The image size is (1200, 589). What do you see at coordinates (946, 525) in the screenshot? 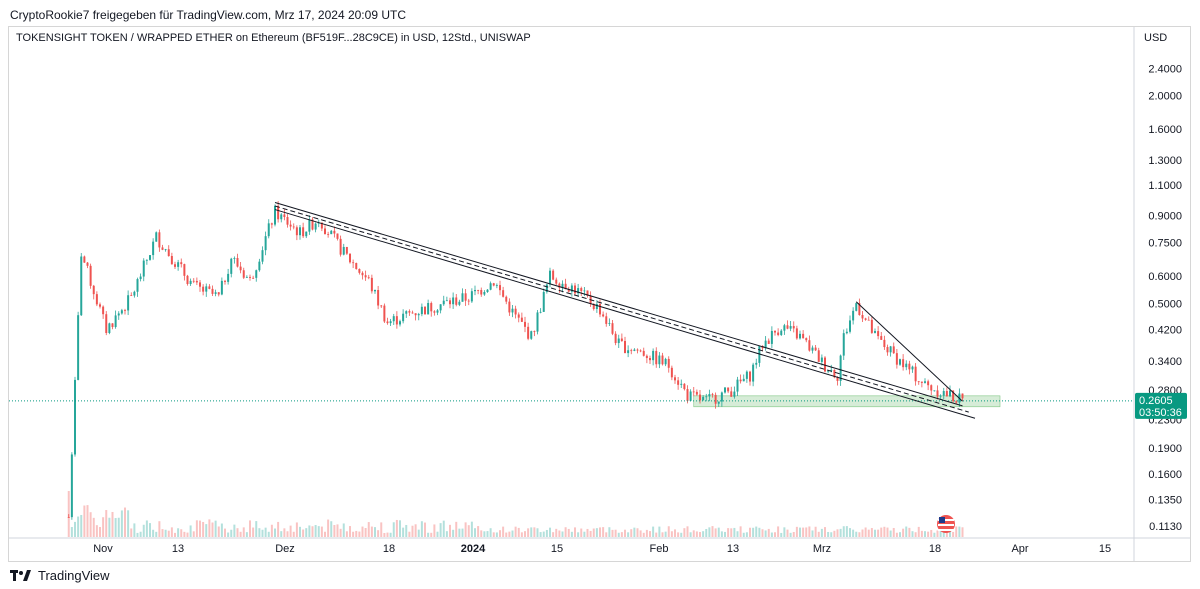
I see `flag-stripe` at bounding box center [946, 525].